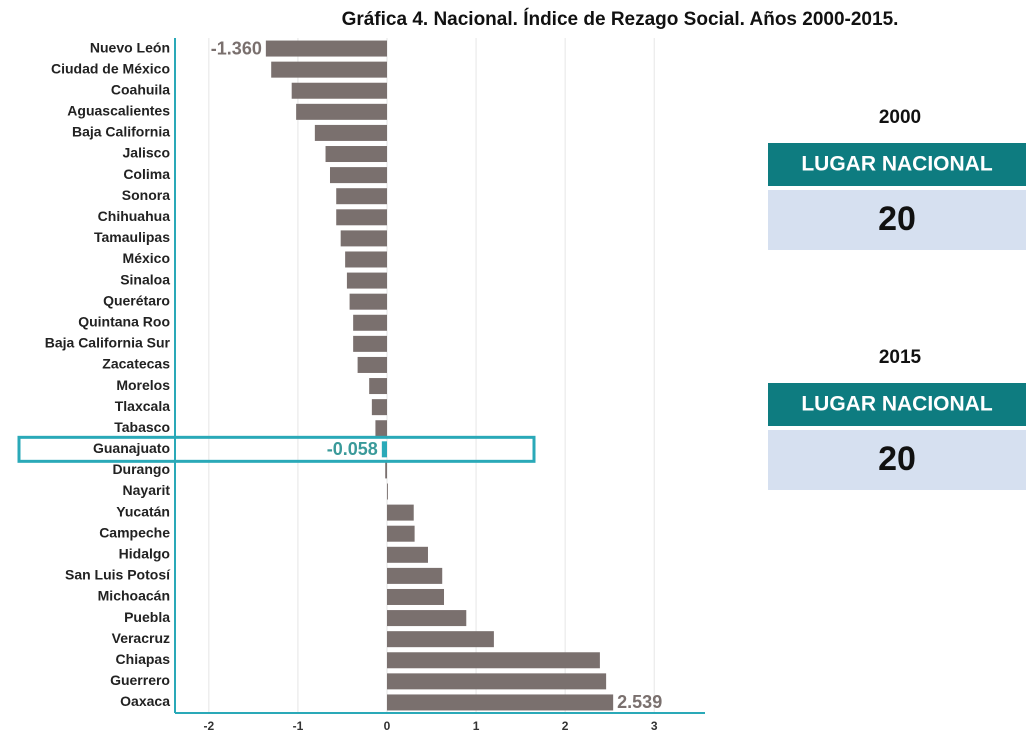 The height and width of the screenshot is (738, 1036). What do you see at coordinates (146, 258) in the screenshot?
I see `y-tick-label: México` at bounding box center [146, 258].